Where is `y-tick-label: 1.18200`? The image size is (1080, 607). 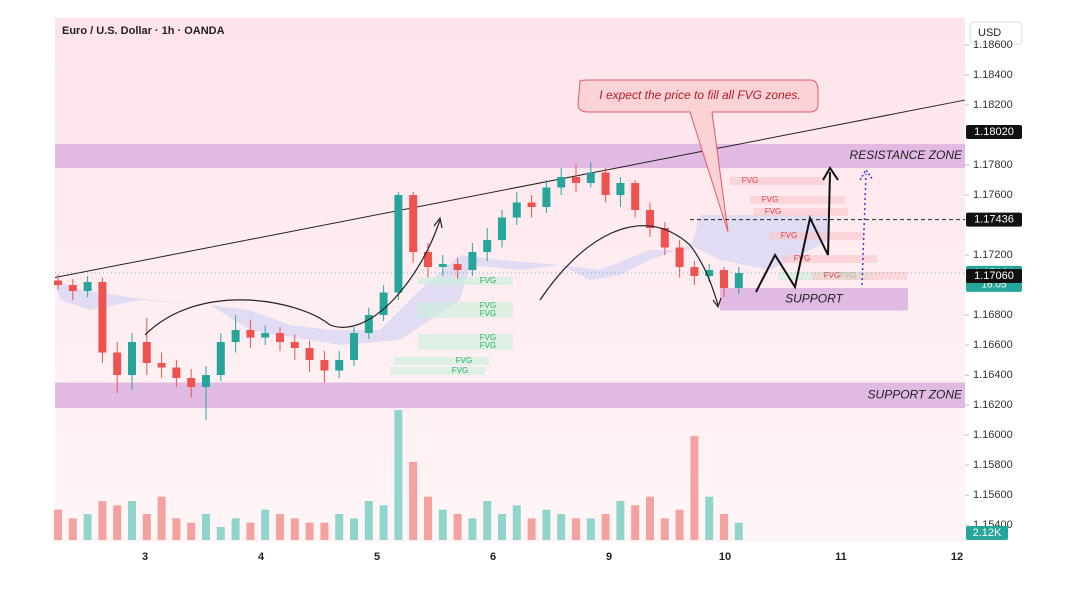 y-tick-label: 1.18200 is located at coordinates (993, 105).